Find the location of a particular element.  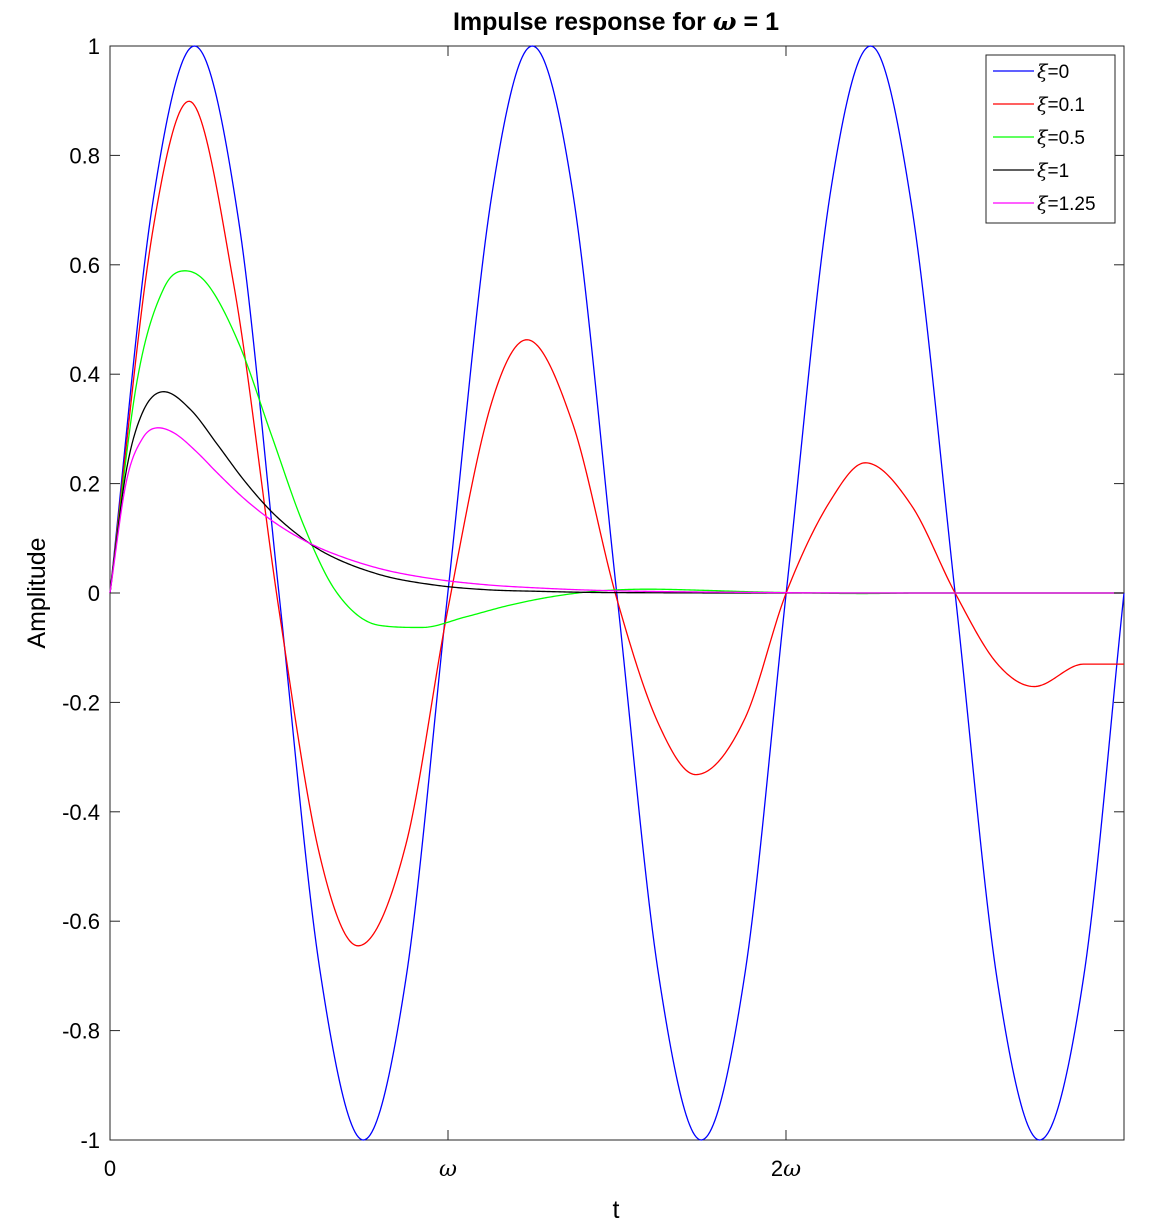

chart-title: Impulse response for ω = 1 is located at coordinates (616, 21).